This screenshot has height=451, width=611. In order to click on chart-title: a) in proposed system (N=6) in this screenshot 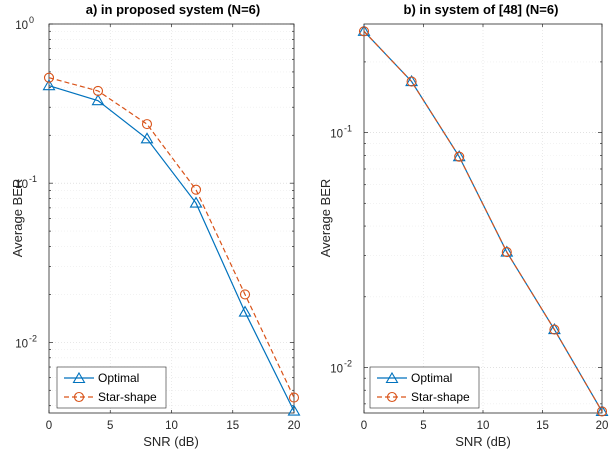, I will do `click(173, 9)`.